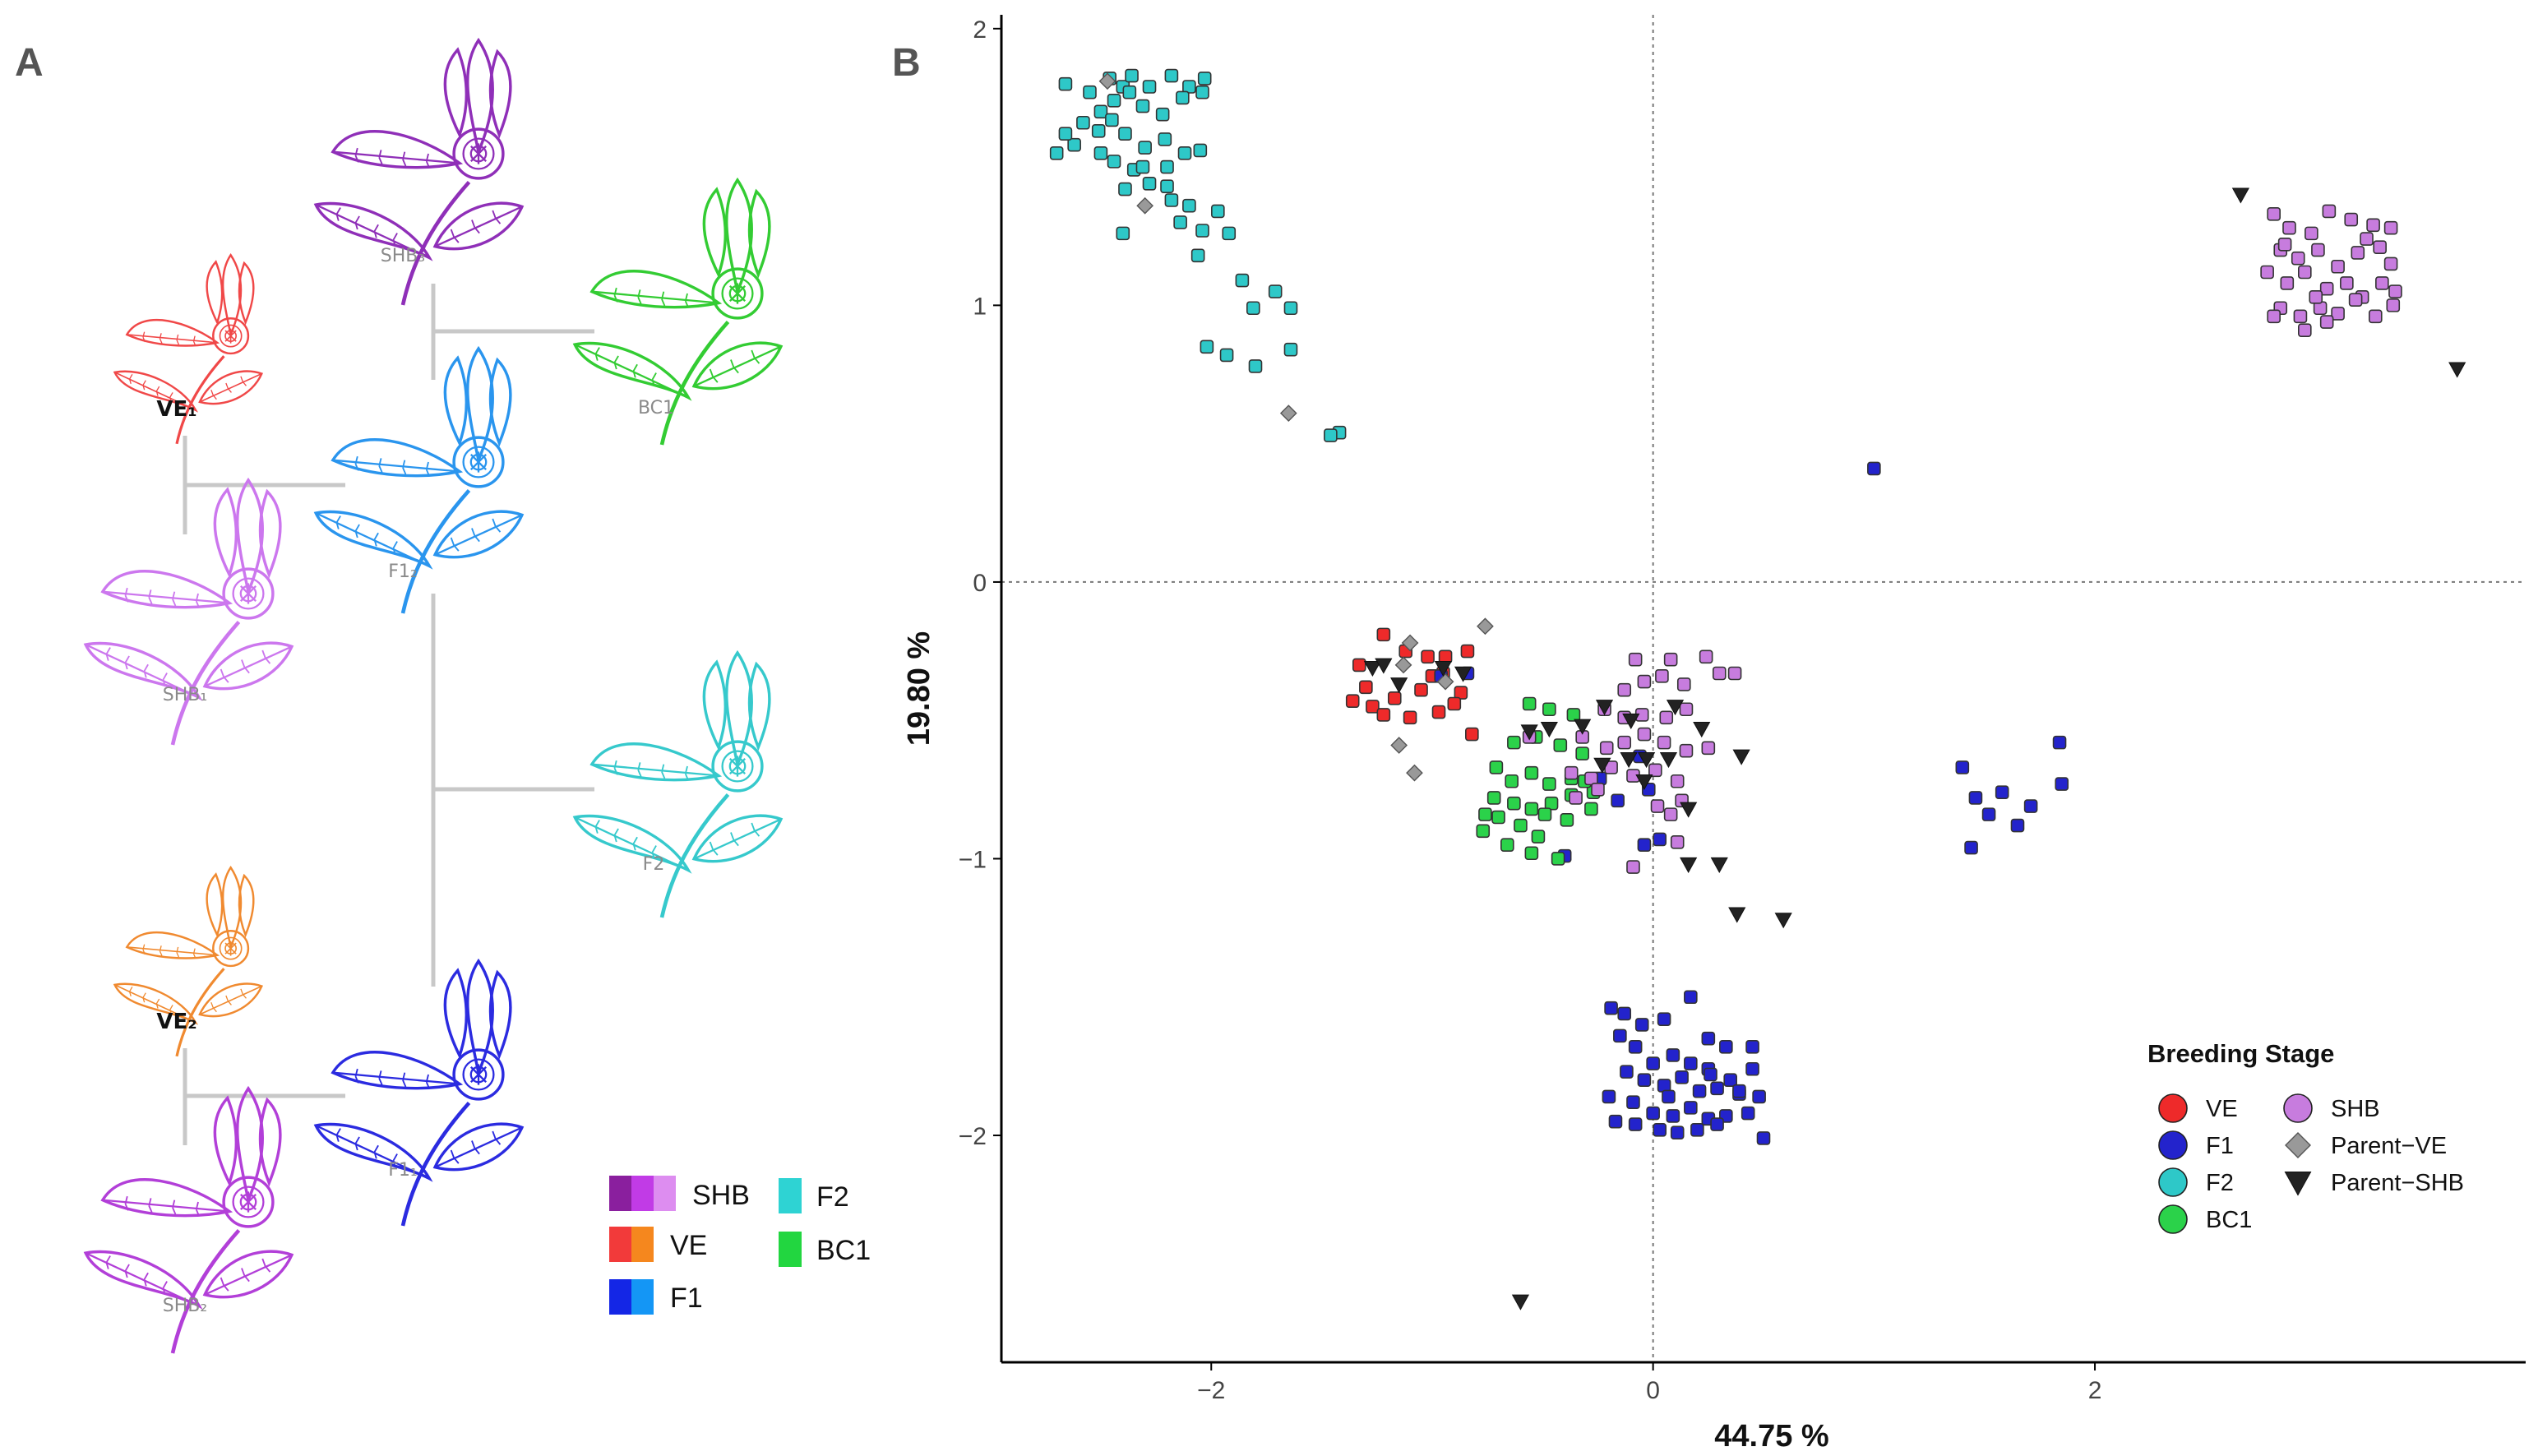 This screenshot has width=2538, height=1456. What do you see at coordinates (654, 864) in the screenshot?
I see `plant-f2-label: F2` at bounding box center [654, 864].